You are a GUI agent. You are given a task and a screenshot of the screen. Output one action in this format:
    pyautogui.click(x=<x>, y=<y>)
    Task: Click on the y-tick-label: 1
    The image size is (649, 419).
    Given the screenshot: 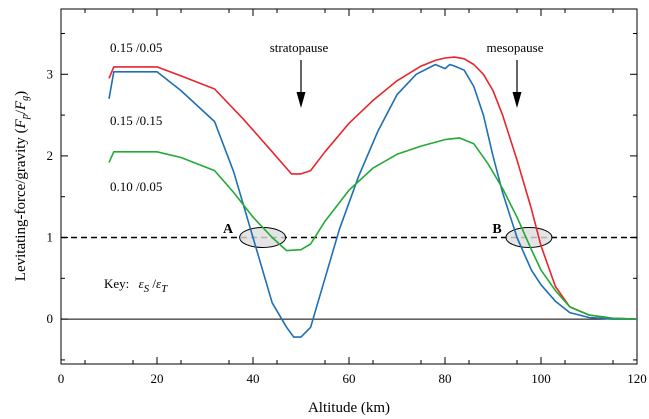 What is the action you would take?
    pyautogui.click(x=50, y=237)
    